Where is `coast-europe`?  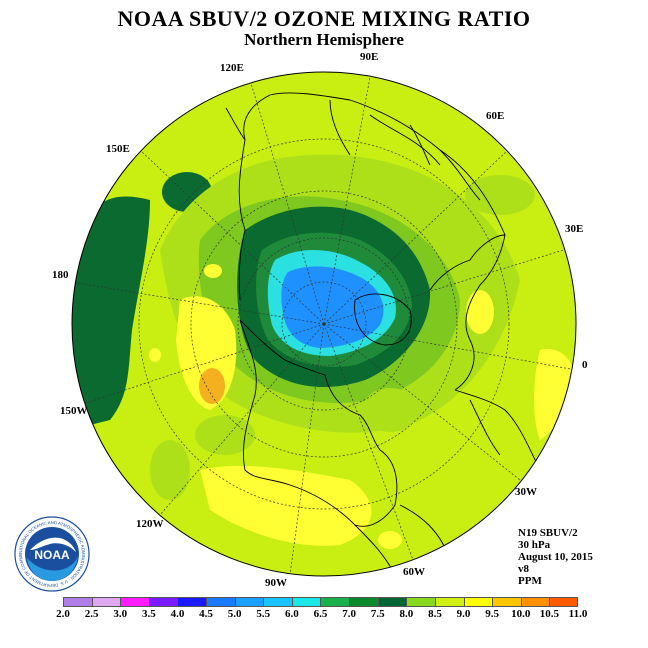 coast-europe is located at coordinates (467, 312).